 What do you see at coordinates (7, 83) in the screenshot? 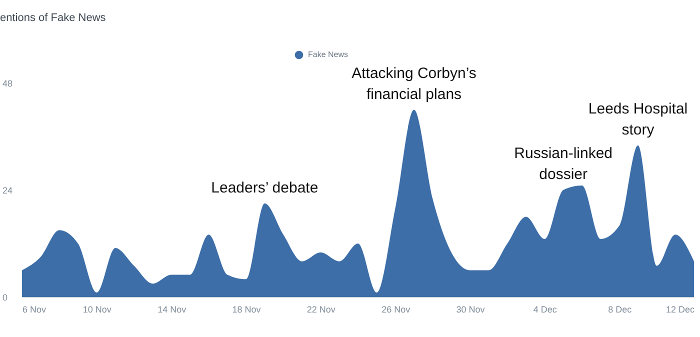
I see `y-tick-label: 48` at bounding box center [7, 83].